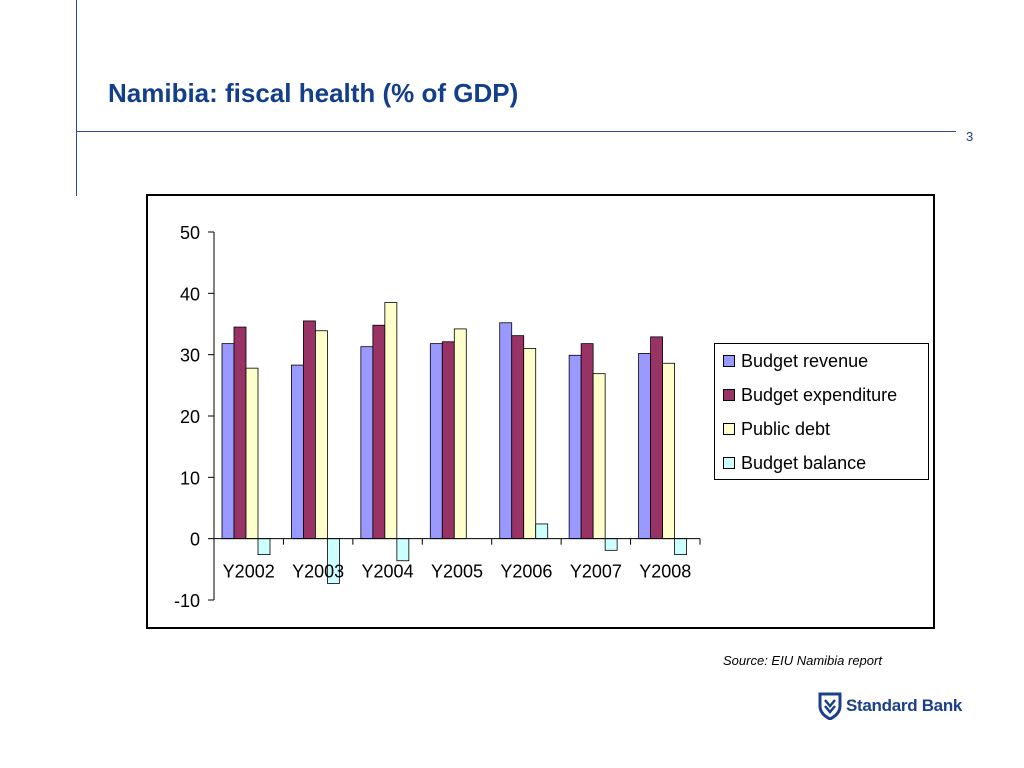 This screenshot has width=1024, height=768. Describe the element at coordinates (457, 572) in the screenshot. I see `x-tick-label: Y2005` at that location.